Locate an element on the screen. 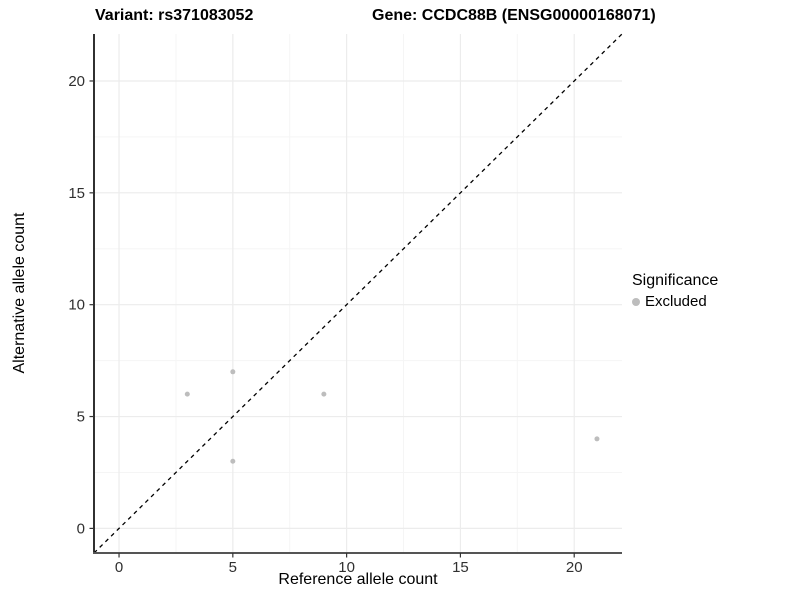  x-axis-label: Reference allele count is located at coordinates (358, 579).